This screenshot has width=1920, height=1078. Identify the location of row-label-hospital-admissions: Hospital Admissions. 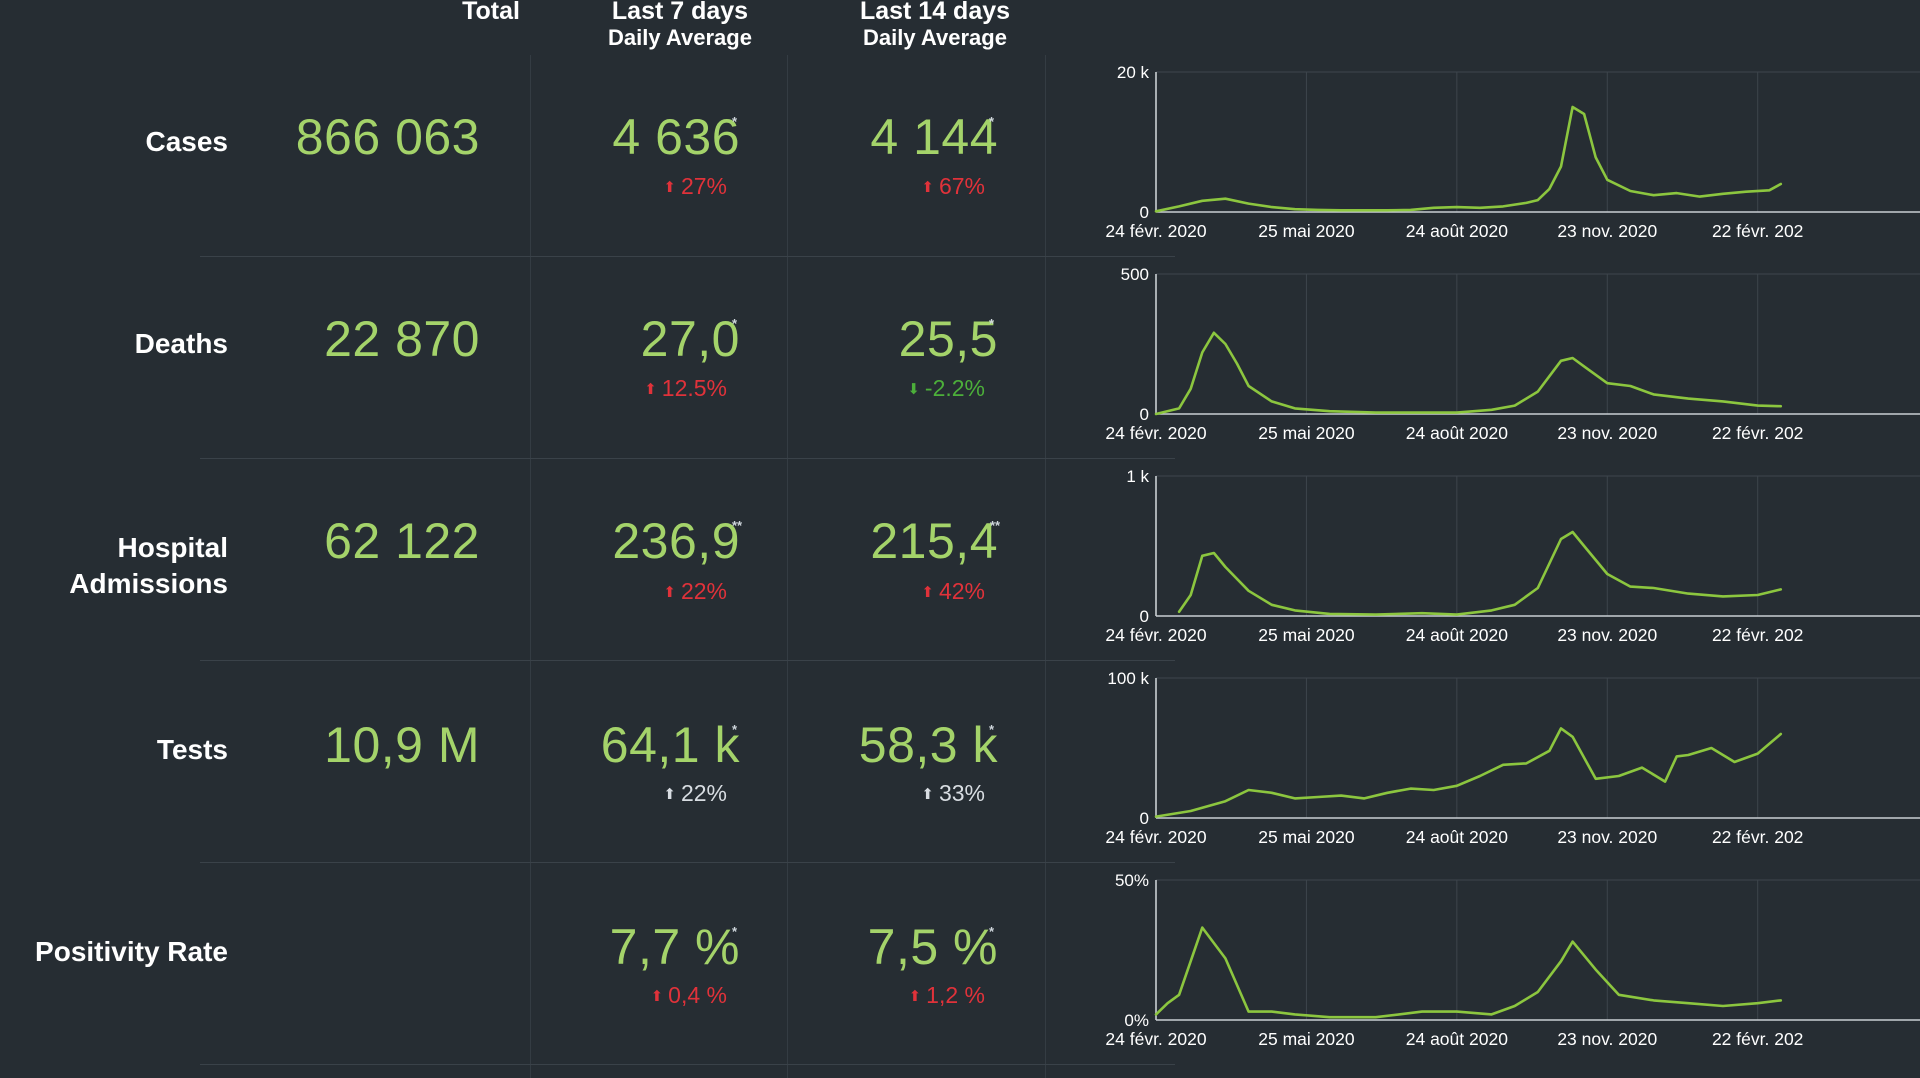
(148, 566).